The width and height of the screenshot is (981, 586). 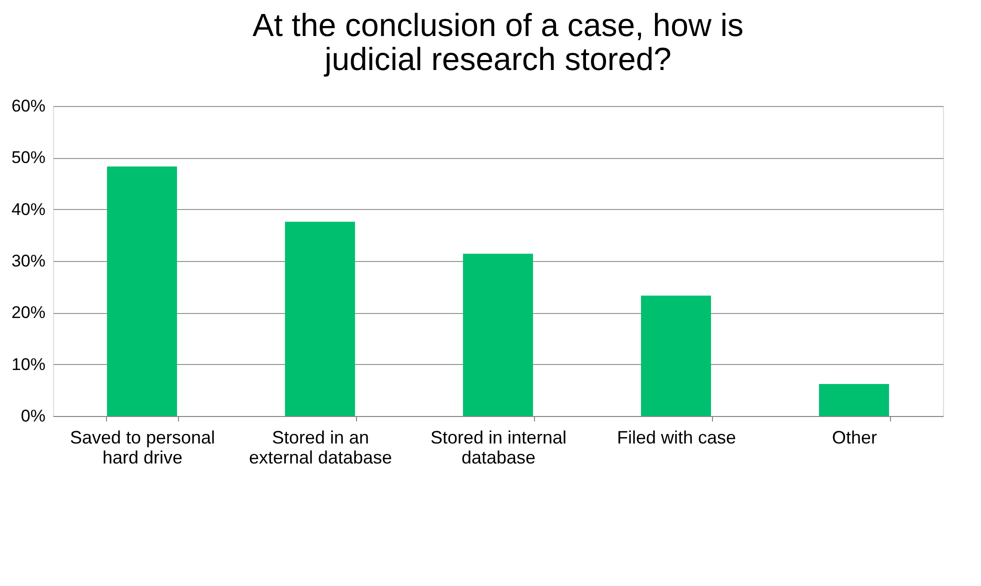 What do you see at coordinates (498, 448) in the screenshot?
I see `x-tick-label: Stored in internal database` at bounding box center [498, 448].